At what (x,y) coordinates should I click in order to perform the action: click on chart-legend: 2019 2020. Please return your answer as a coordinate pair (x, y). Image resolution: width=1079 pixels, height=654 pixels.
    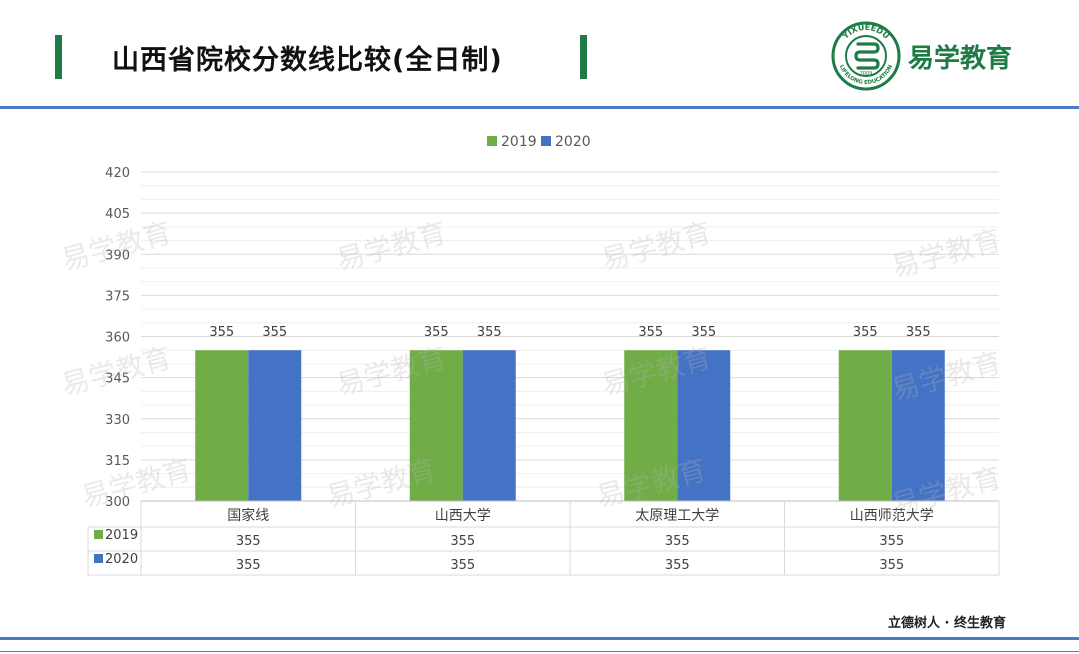
    Looking at the image, I should click on (539, 142).